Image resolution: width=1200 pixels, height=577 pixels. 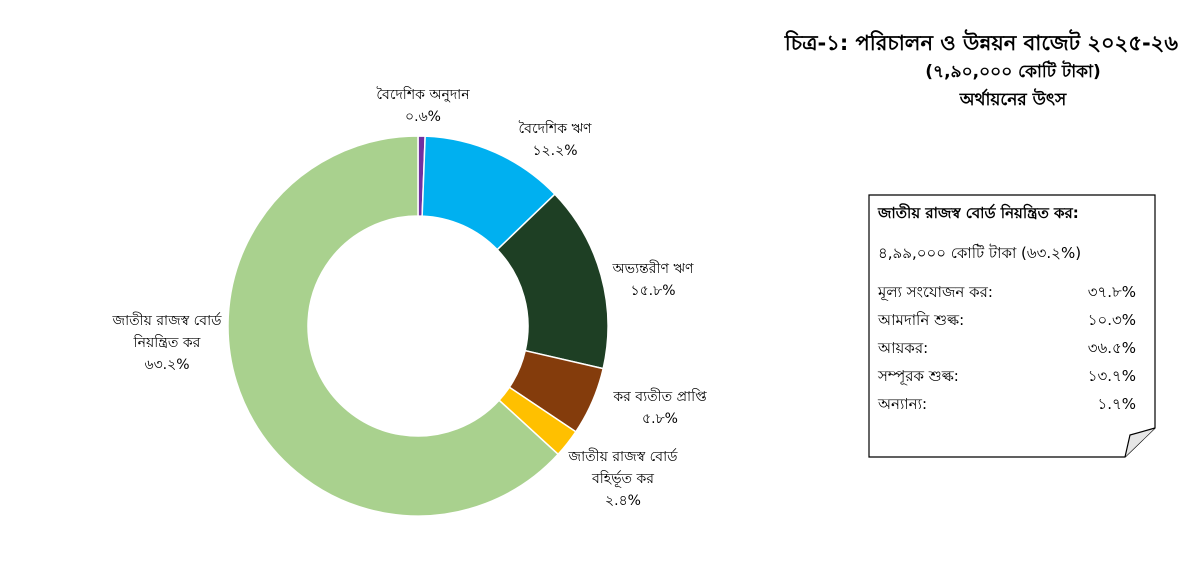 What do you see at coordinates (1111, 320) in the screenshot?
I see `info-row-value: ১০.৩%` at bounding box center [1111, 320].